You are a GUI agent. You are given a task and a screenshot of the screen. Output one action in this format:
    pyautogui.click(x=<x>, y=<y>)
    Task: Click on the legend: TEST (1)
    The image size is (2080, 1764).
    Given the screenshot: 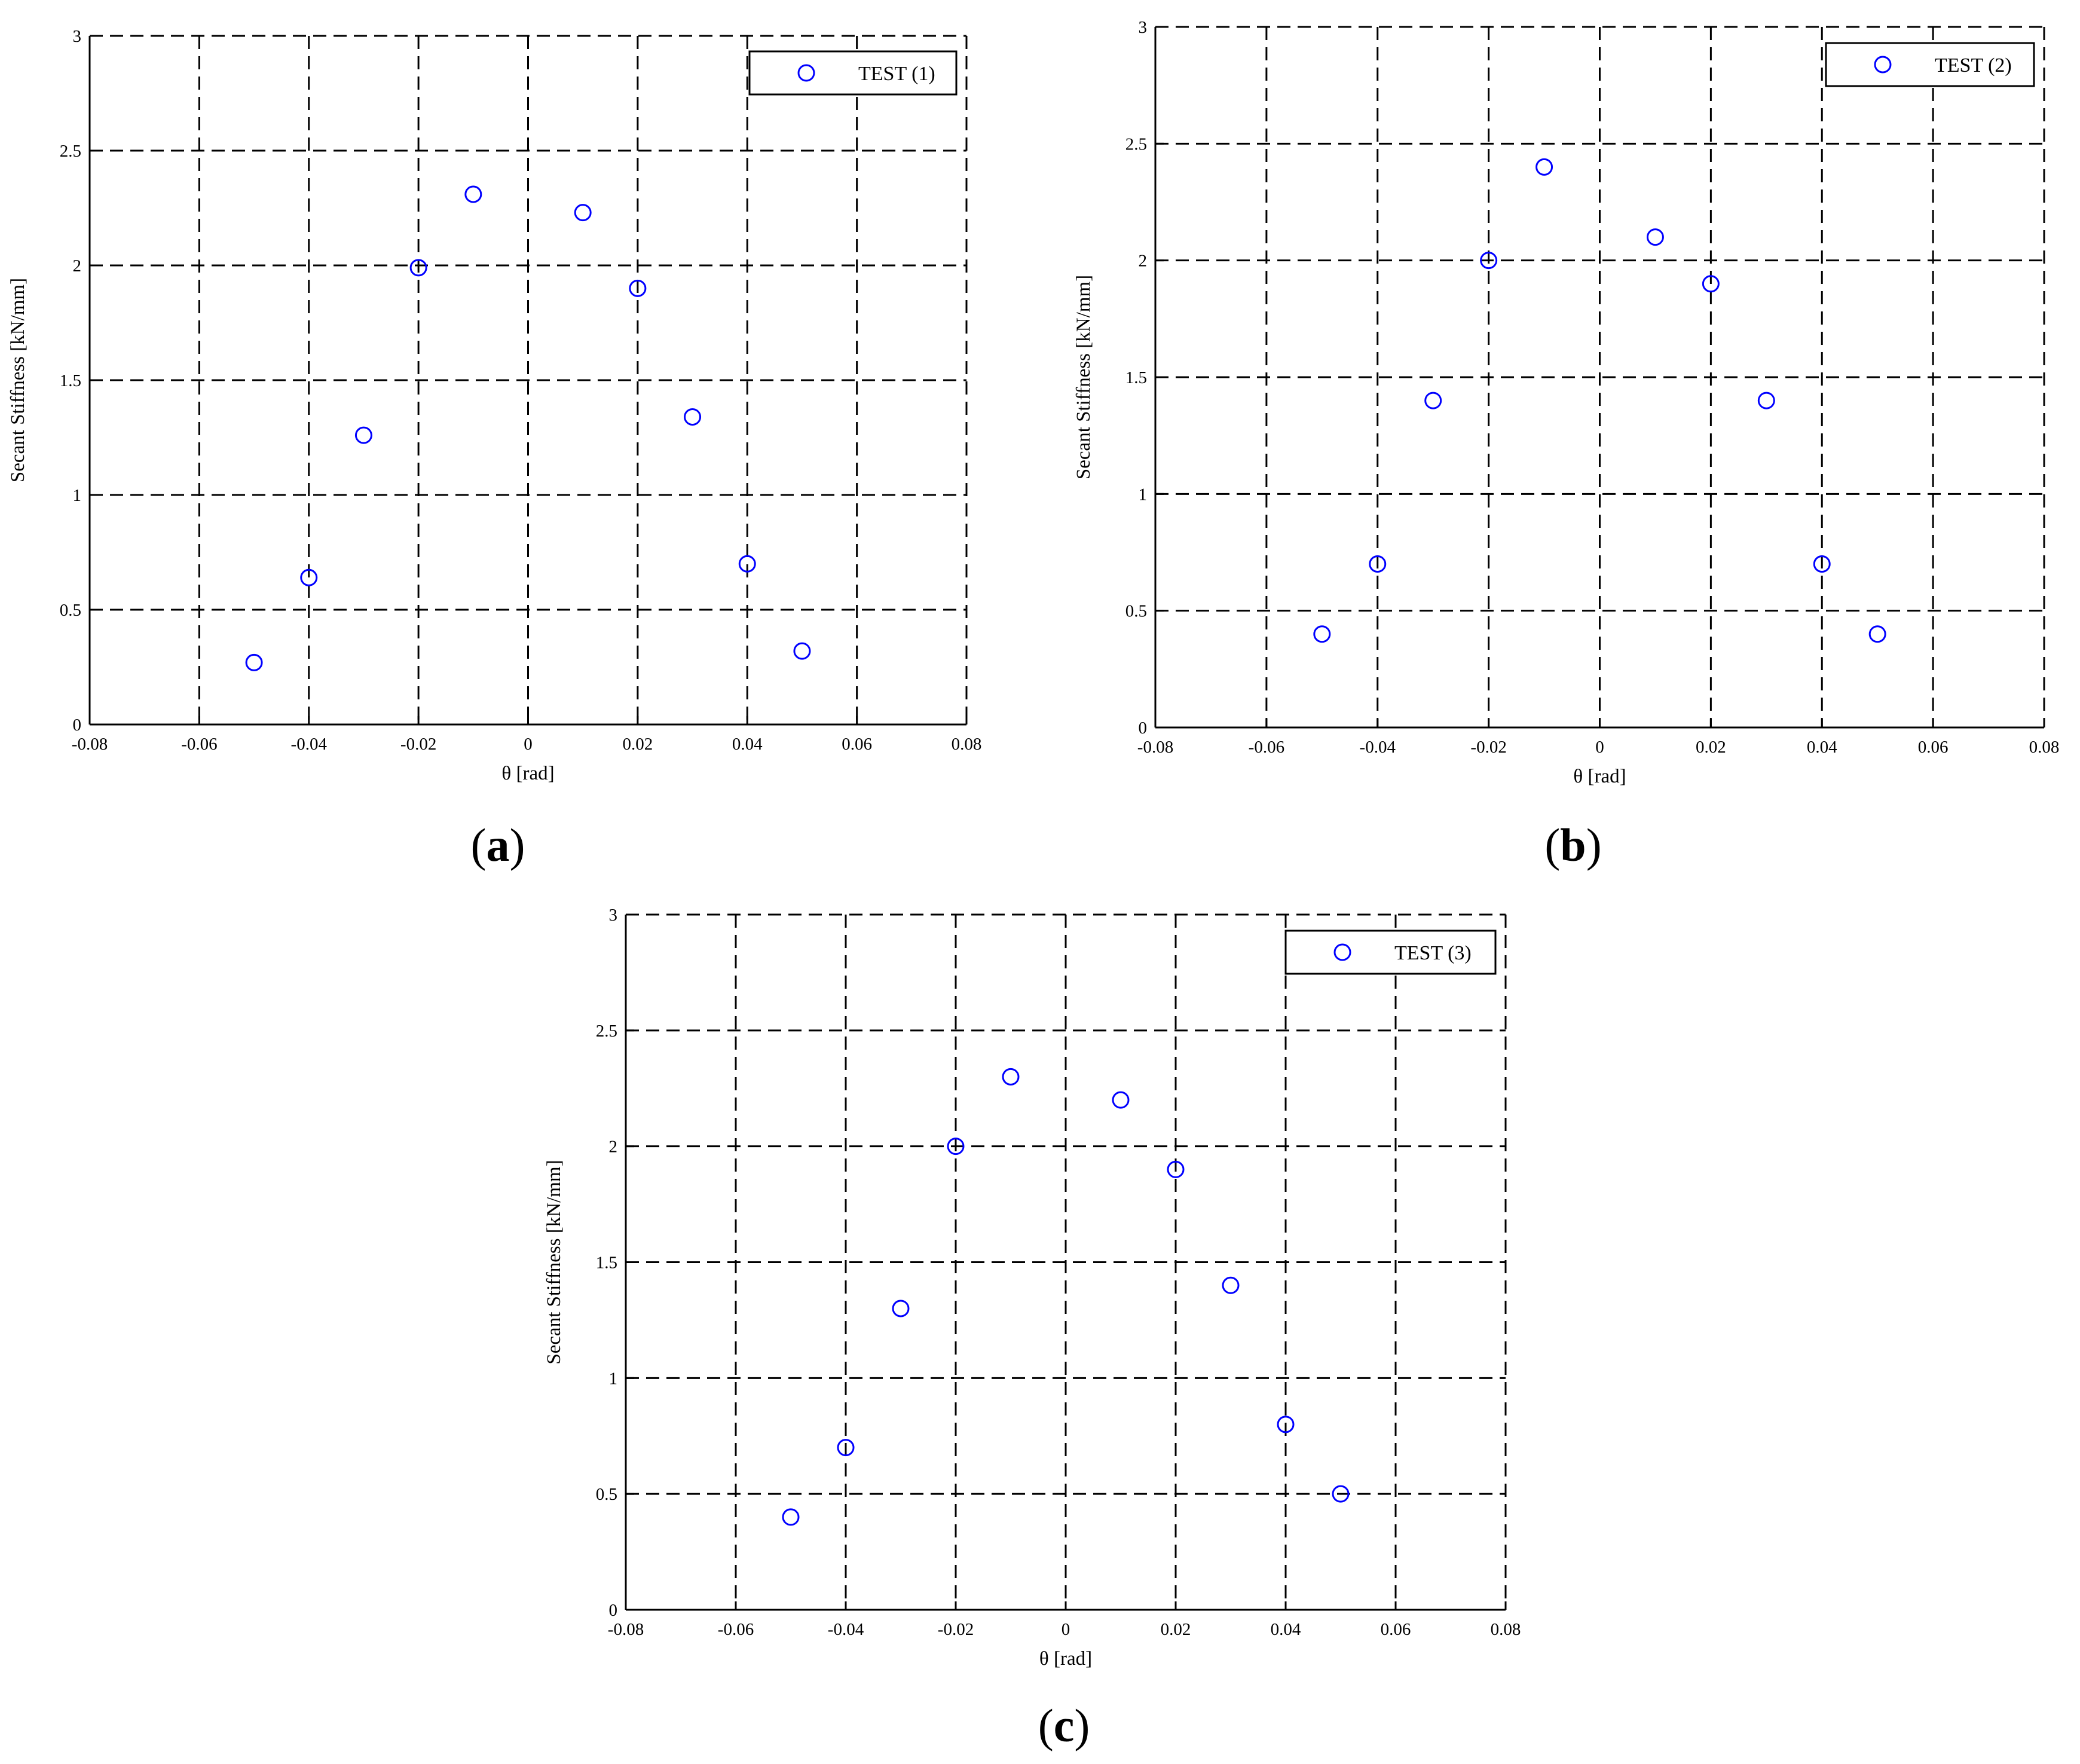 What is the action you would take?
    pyautogui.click(x=853, y=73)
    